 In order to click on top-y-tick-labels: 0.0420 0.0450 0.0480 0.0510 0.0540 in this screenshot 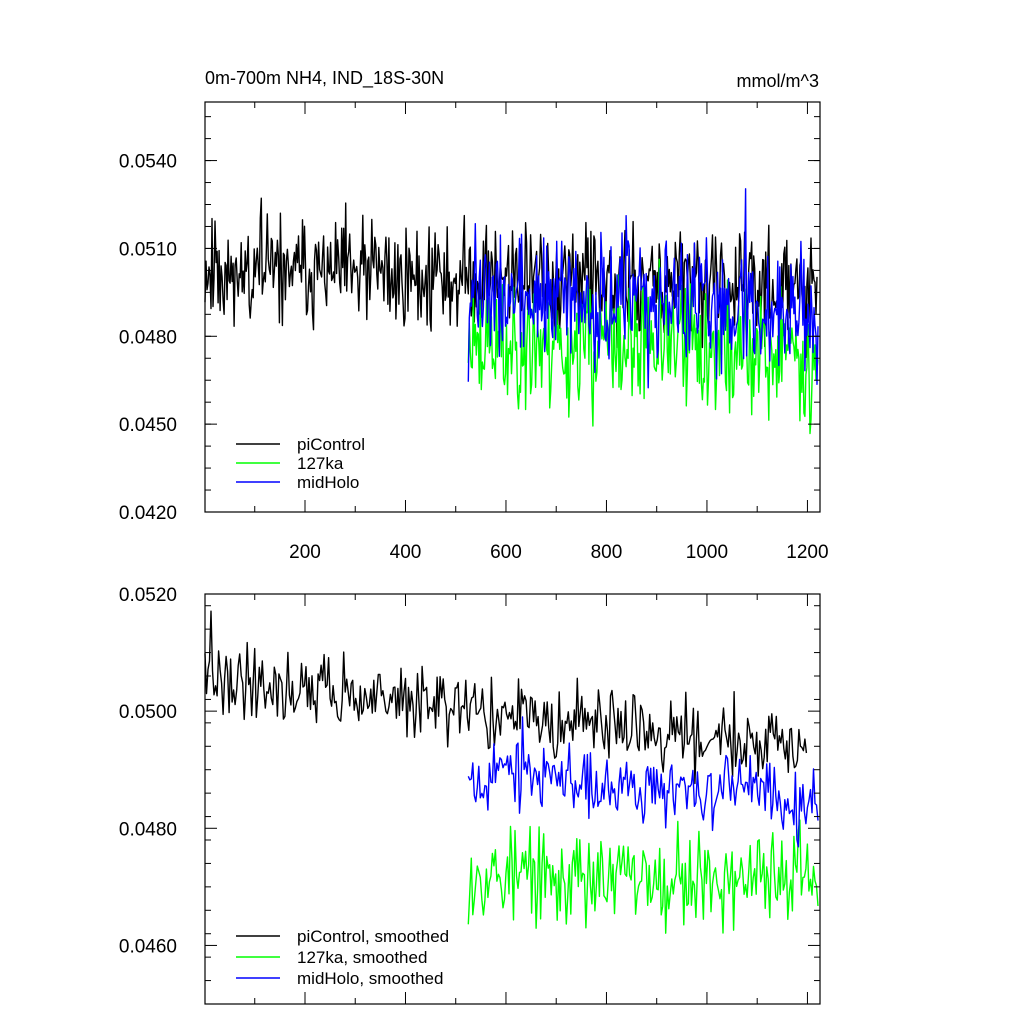, I will do `click(148, 338)`.